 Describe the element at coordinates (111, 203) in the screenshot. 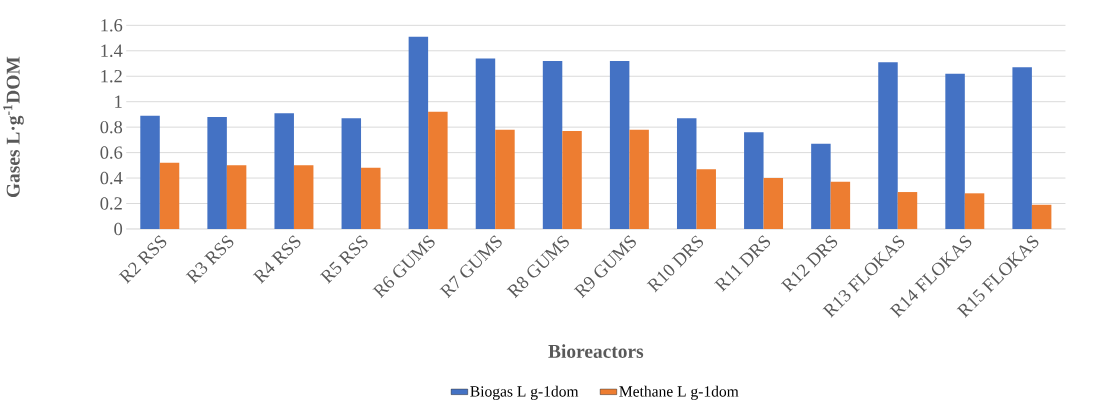

I see `y-tick-label: 0.2` at that location.